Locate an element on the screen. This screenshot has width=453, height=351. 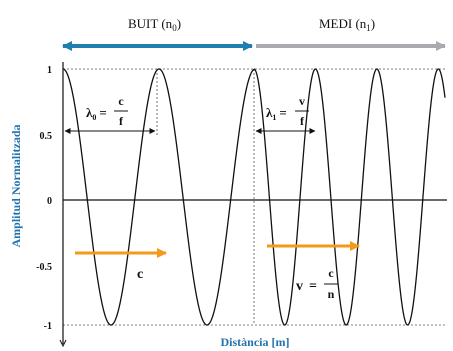
svg-text:λ1=: λ1 = is located at coordinates (276, 113).